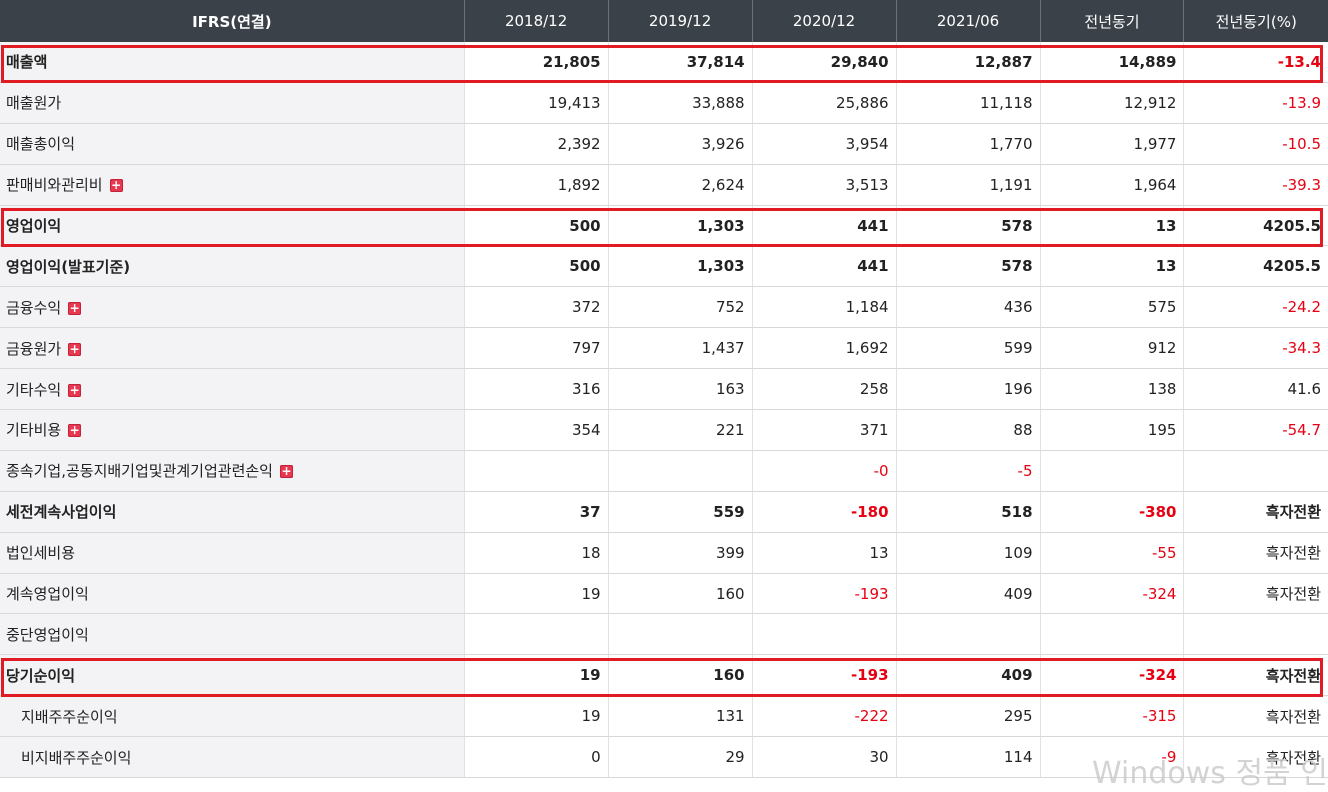  What do you see at coordinates (664, 716) in the screenshot?
I see `table-row: 지배주주순이익 19 131 -222 295 -315 흑자전환` at bounding box center [664, 716].